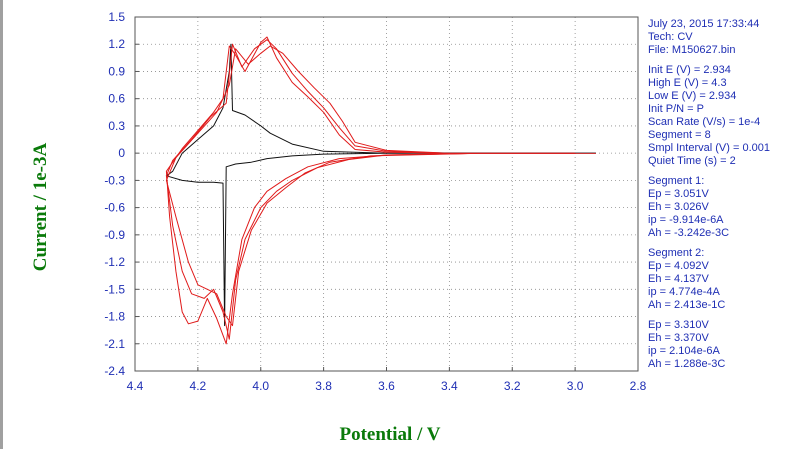 Image resolution: width=800 pixels, height=449 pixels. I want to click on seg3-ip: ip = 2.104e-6A, so click(684, 351).